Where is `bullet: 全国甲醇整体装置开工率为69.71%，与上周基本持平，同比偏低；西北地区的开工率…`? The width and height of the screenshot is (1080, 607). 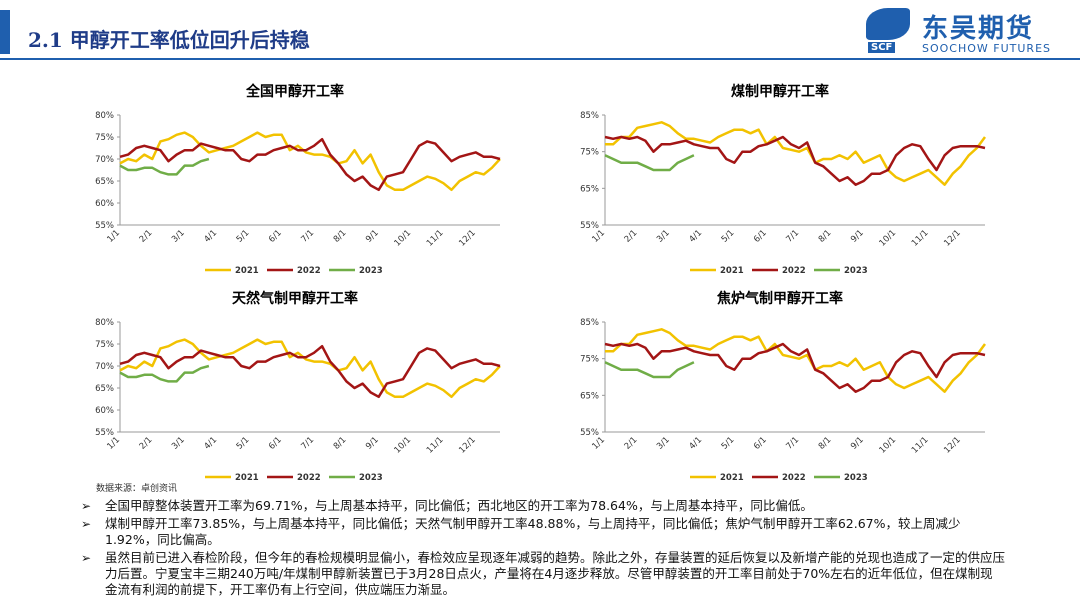
bullet: 全国甲醇整体装置开工率为69.71%，与上周基本持平，同比偏低；西北地区的开工率… is located at coordinates (543, 506).